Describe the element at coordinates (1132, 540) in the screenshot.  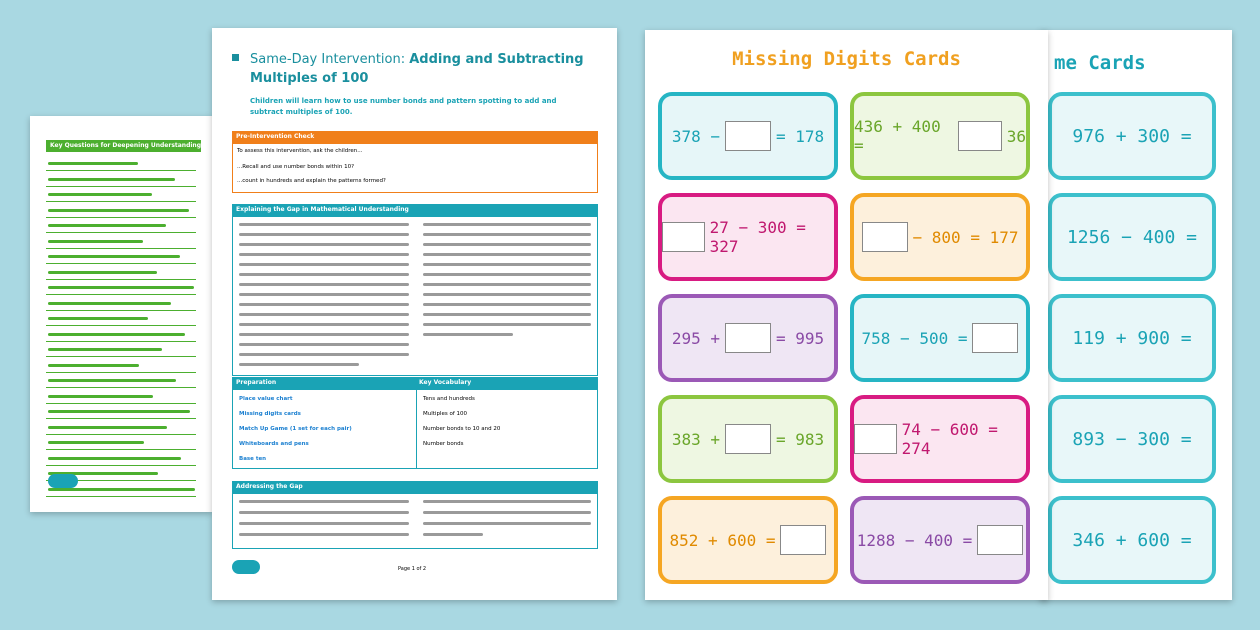
I see `card: 346 + 600 =` at that location.